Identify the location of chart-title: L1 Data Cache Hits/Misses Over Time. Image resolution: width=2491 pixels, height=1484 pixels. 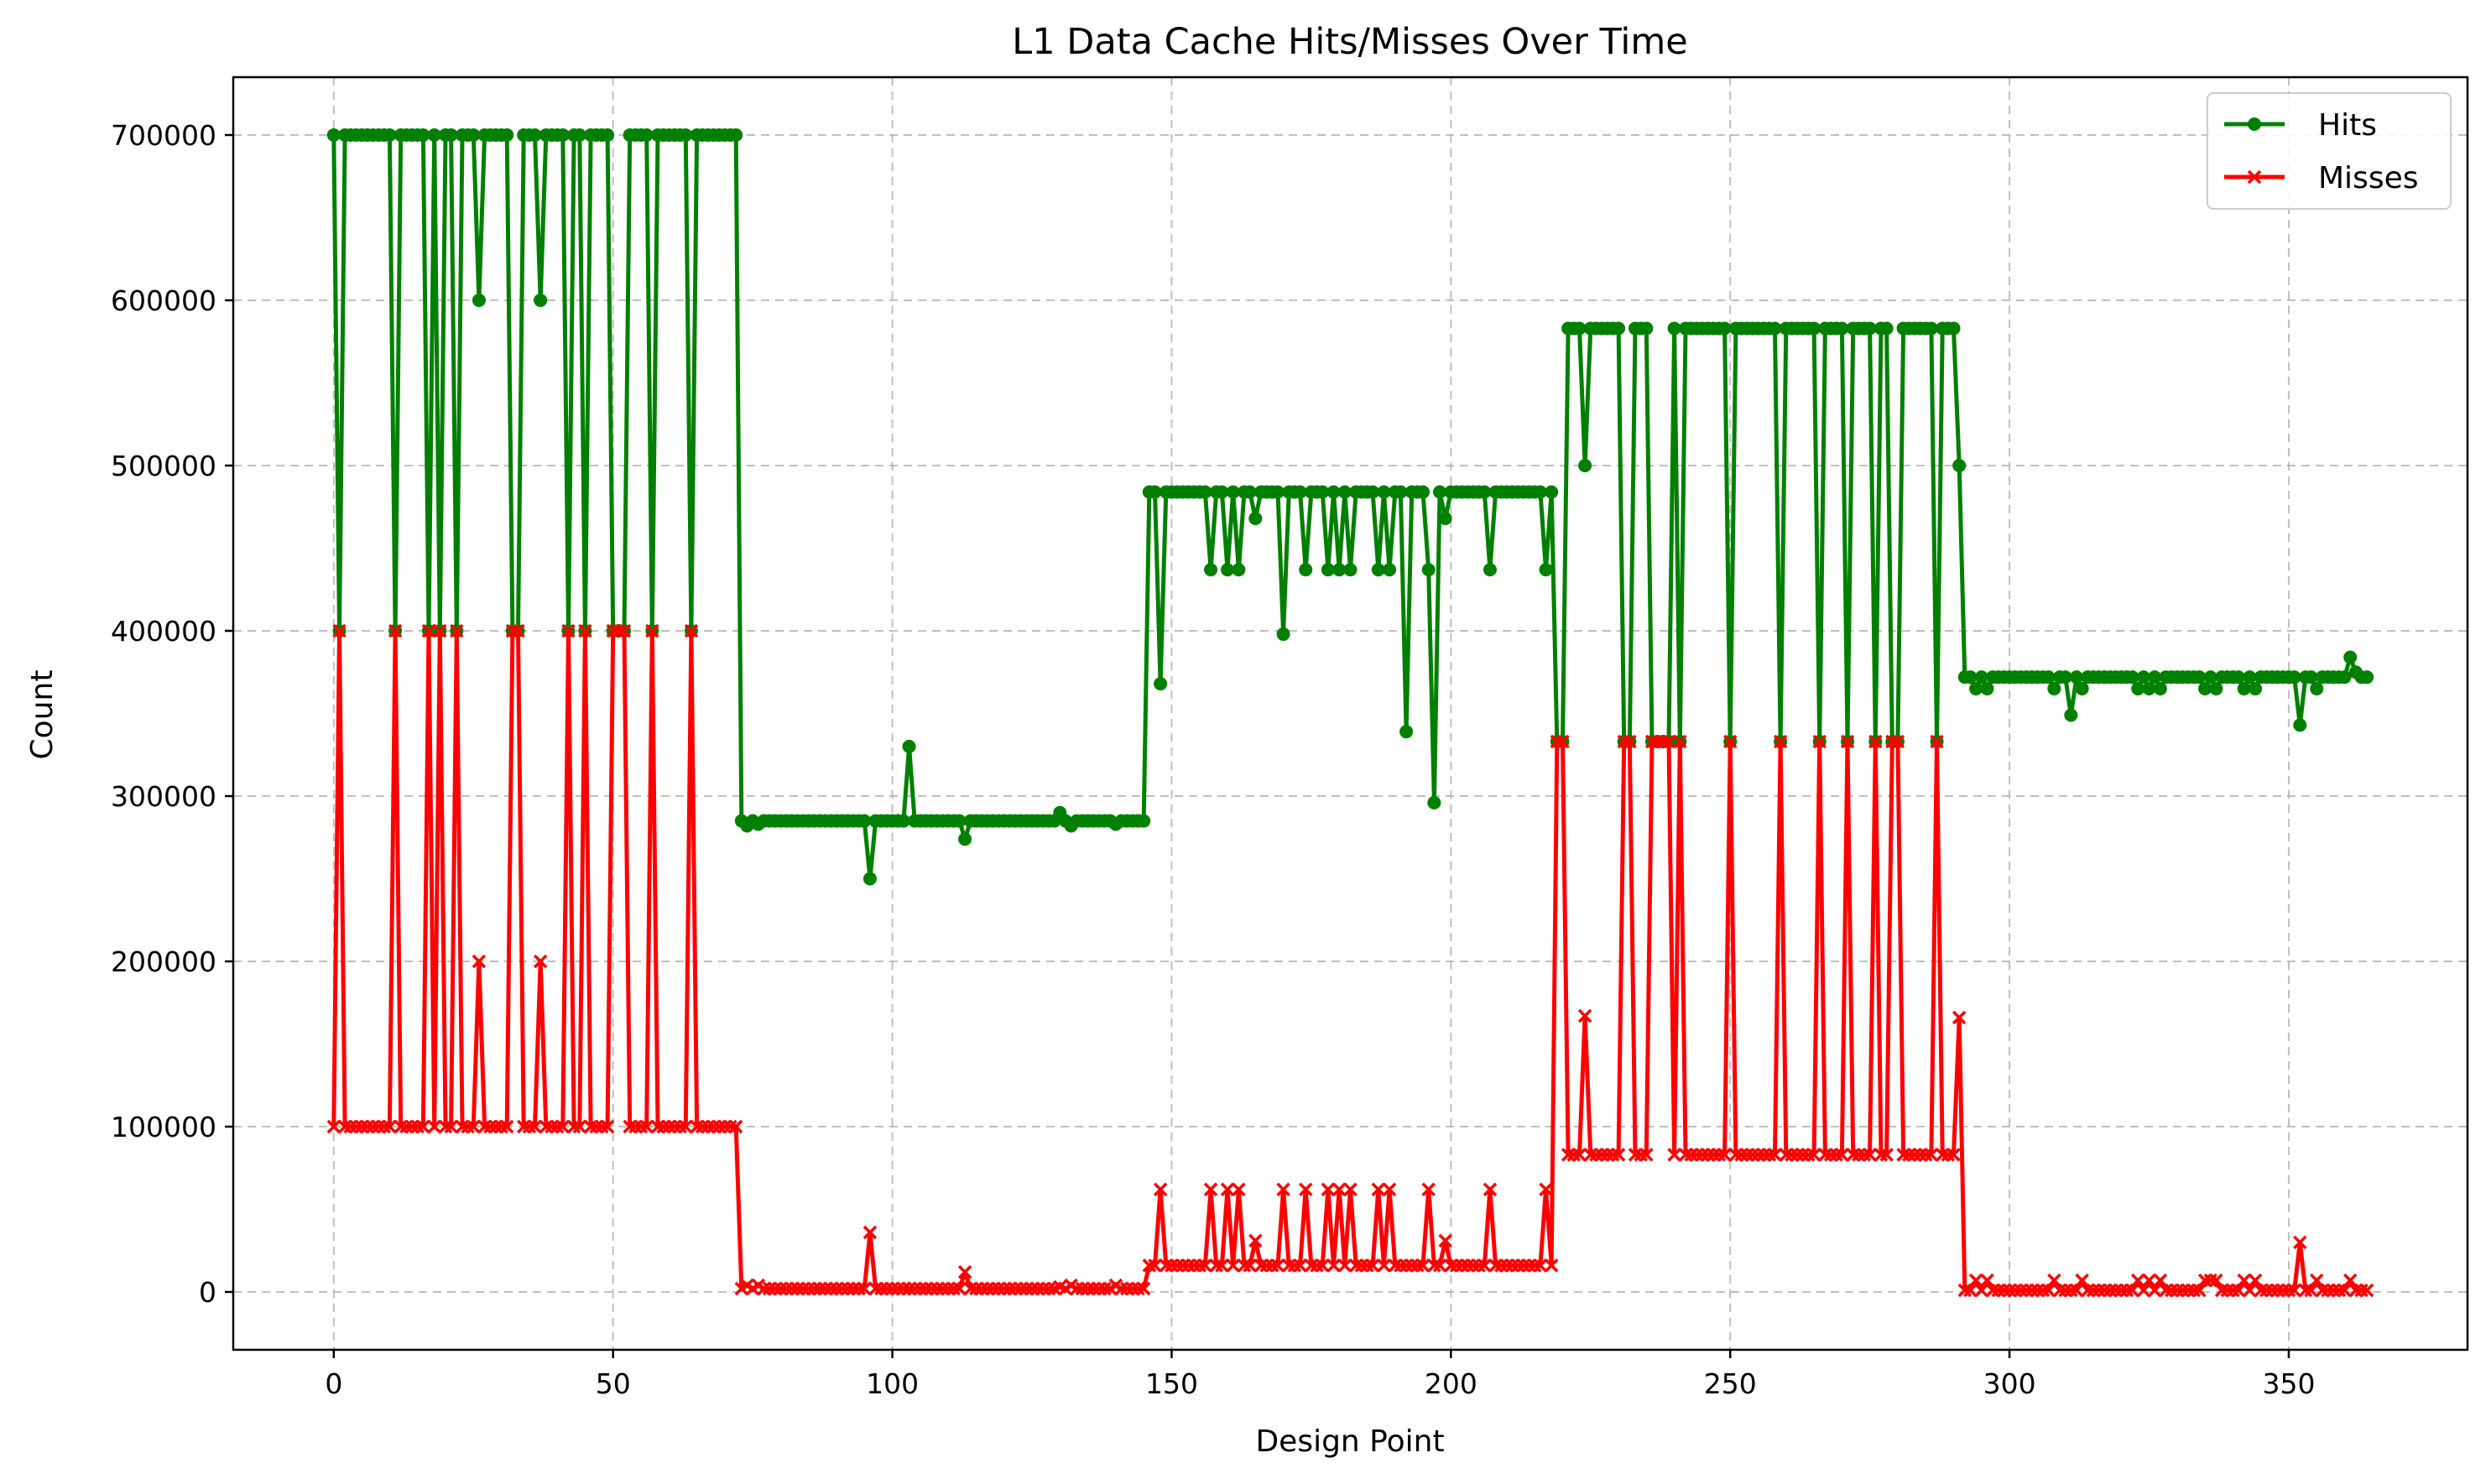
(1349, 42).